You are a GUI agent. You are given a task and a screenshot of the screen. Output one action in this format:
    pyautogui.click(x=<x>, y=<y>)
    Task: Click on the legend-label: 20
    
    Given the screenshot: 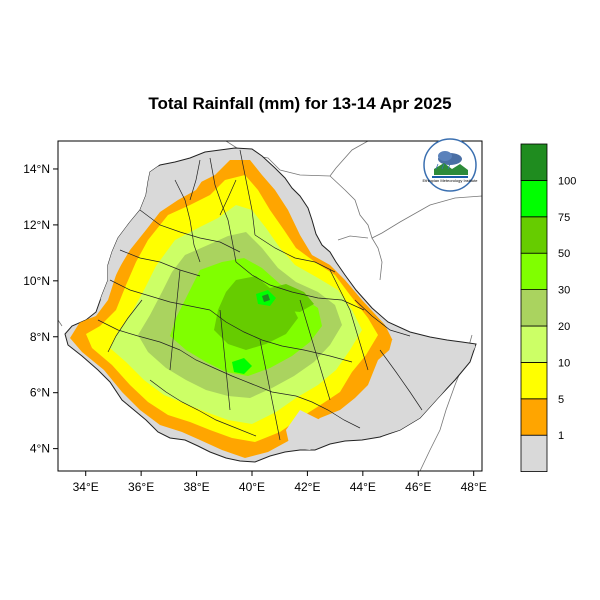 What is the action you would take?
    pyautogui.click(x=564, y=327)
    